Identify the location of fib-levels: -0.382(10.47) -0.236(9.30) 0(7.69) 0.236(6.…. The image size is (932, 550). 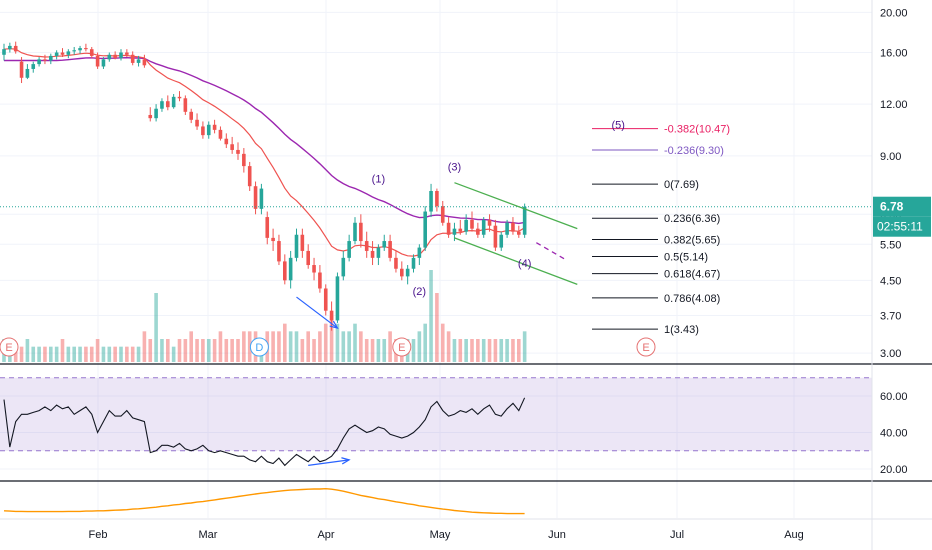
(661, 230).